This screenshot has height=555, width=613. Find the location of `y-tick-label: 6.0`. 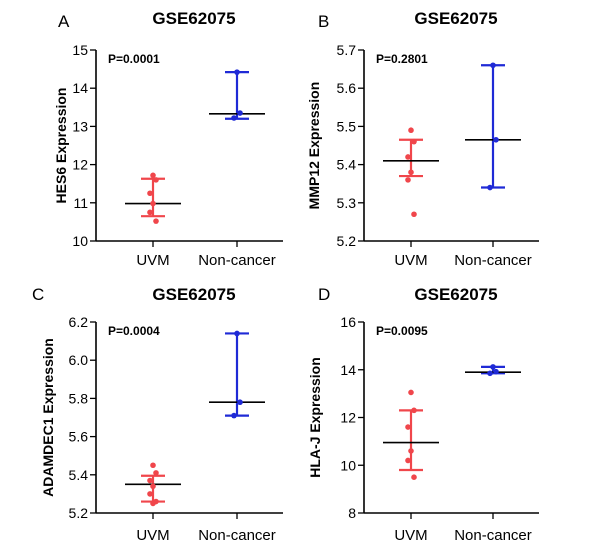

y-tick-label: 6.0 is located at coordinates (79, 360).